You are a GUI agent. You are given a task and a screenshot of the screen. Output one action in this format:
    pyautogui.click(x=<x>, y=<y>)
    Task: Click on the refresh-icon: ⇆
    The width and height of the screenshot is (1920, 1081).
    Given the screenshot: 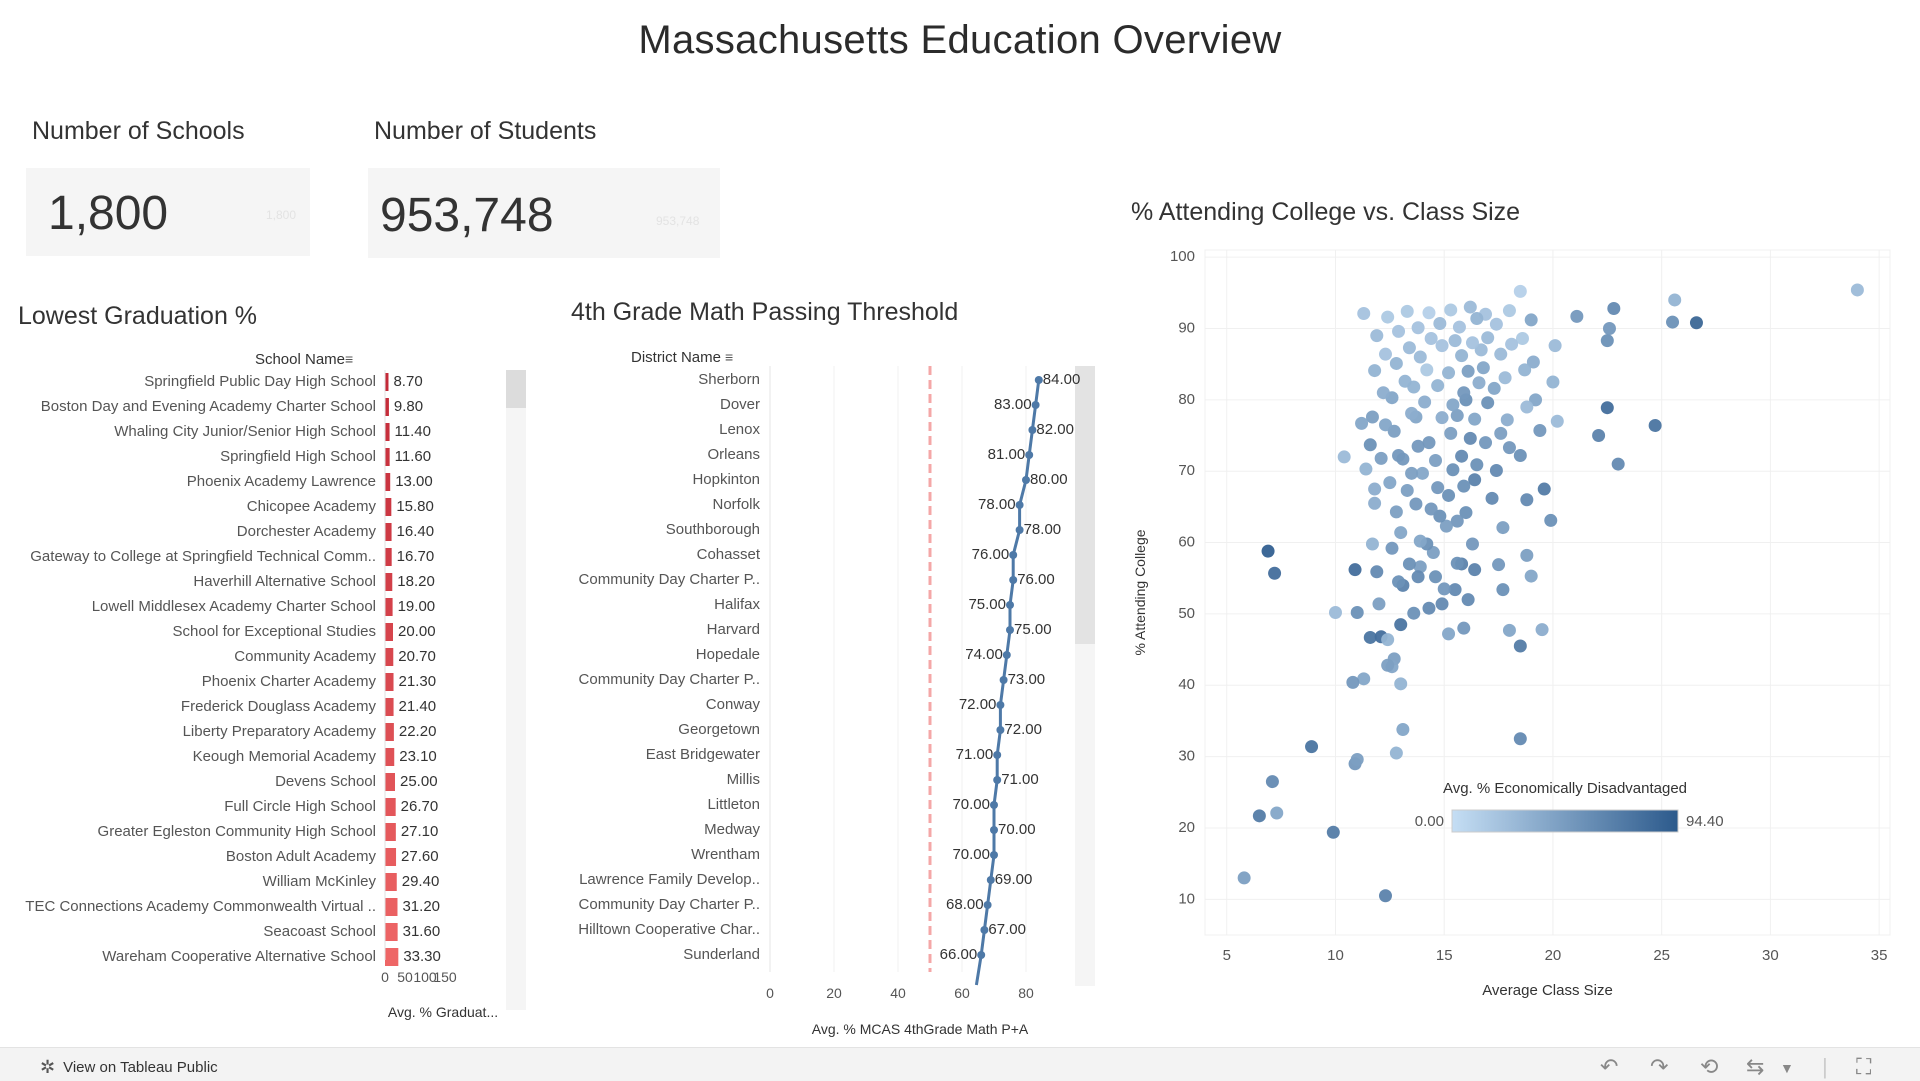 What is the action you would take?
    pyautogui.click(x=1755, y=1066)
    